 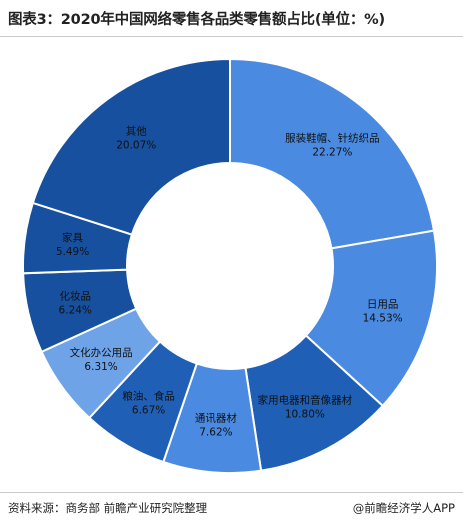 I want to click on chart-title: 图表3：2020年中国网络零售各品类零售额占比(单位：%), so click(x=196, y=20).